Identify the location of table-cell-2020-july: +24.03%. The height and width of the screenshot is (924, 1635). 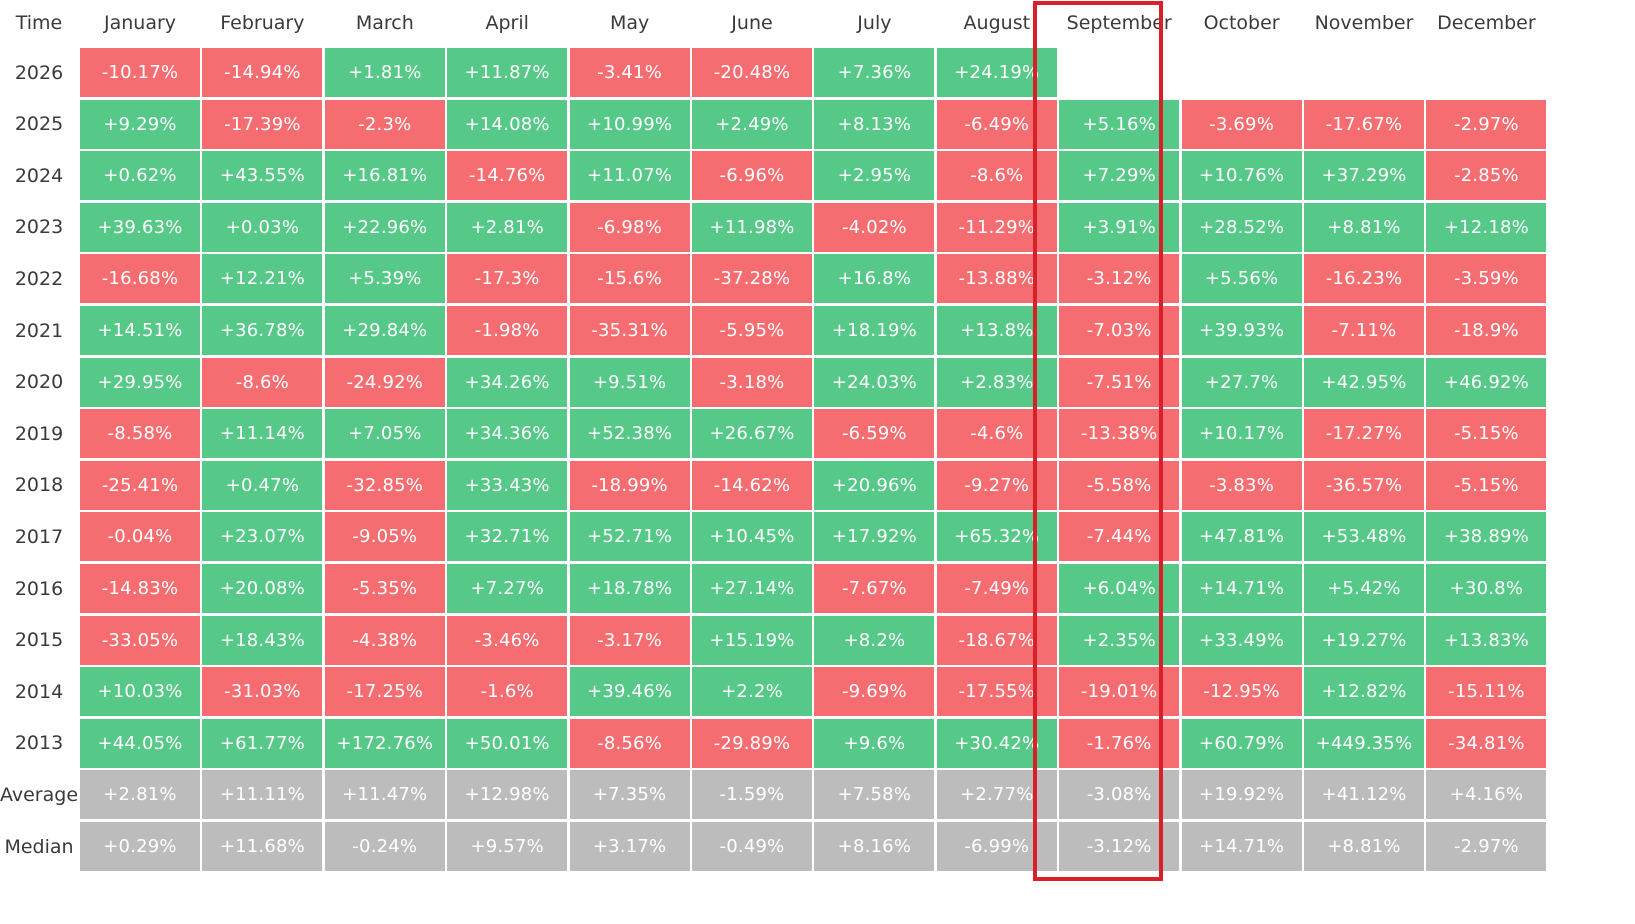
(874, 382).